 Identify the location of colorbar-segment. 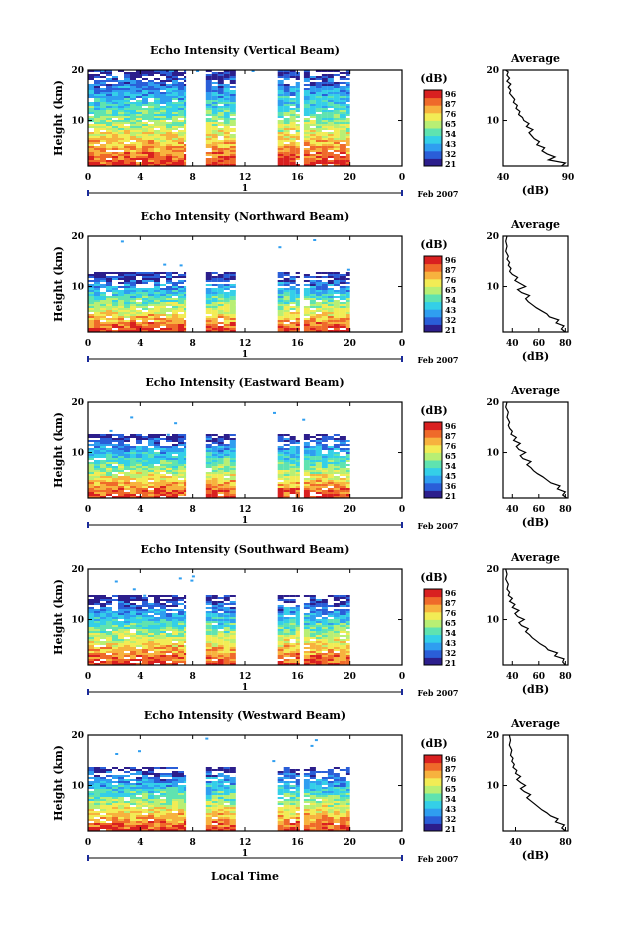
(433, 154).